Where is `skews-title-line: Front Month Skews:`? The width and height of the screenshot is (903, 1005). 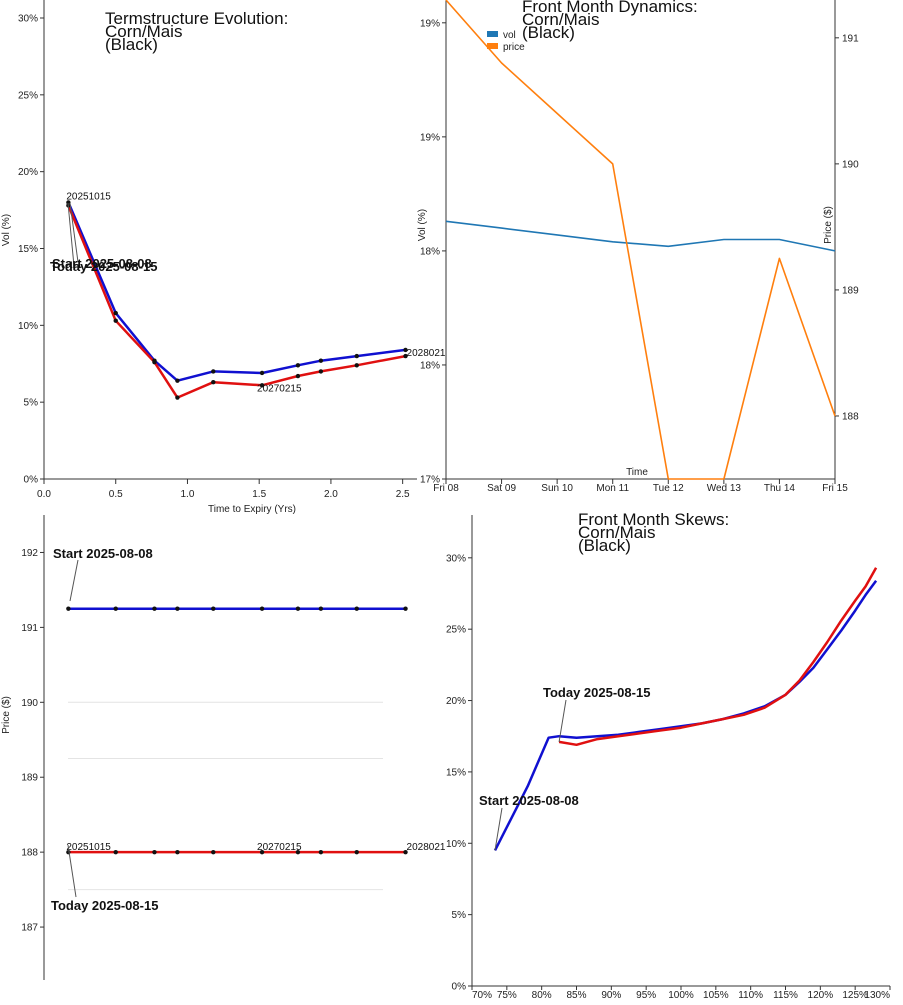 skews-title-line: Front Month Skews: is located at coordinates (653, 519).